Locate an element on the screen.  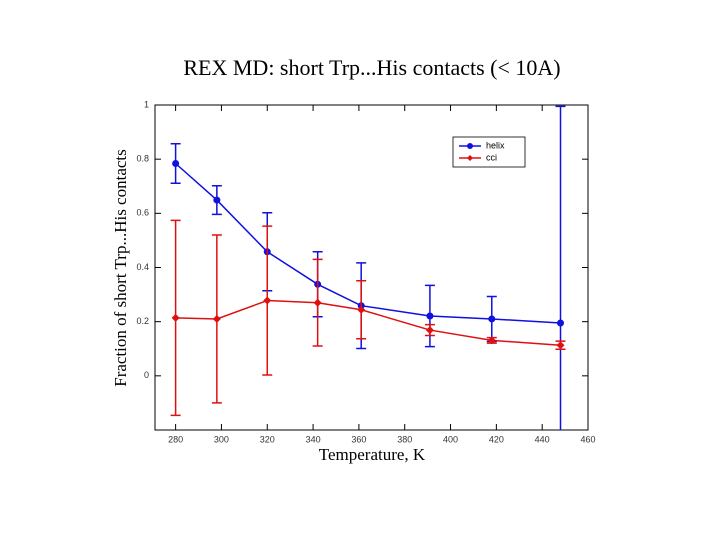
x-tick-label: 400 is located at coordinates (450, 439).